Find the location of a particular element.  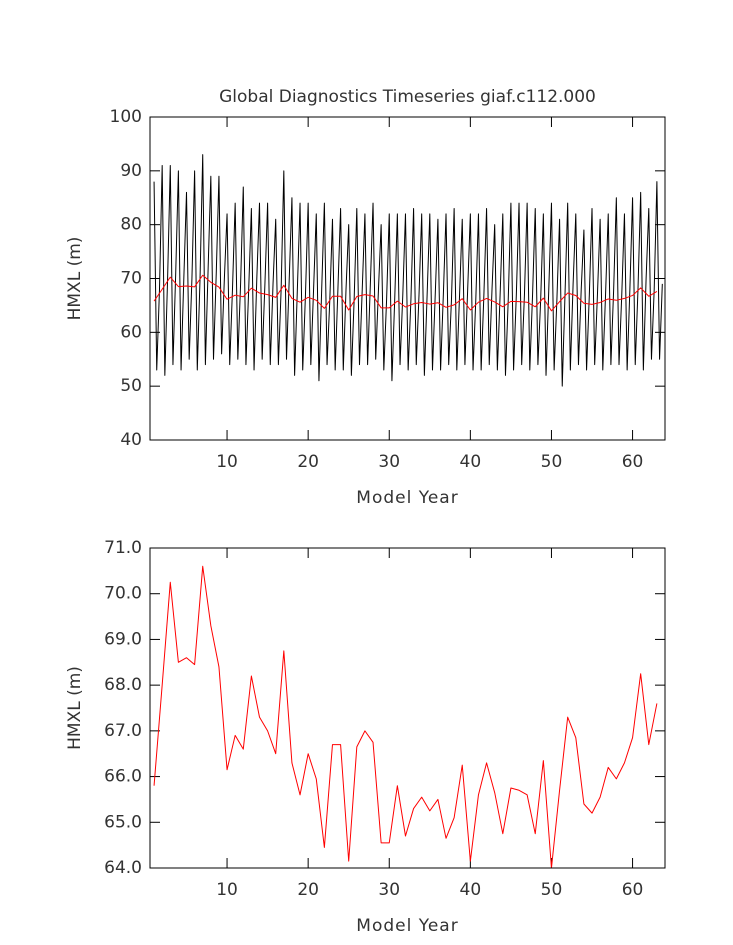

y-tick-label: 40 is located at coordinates (131, 440).